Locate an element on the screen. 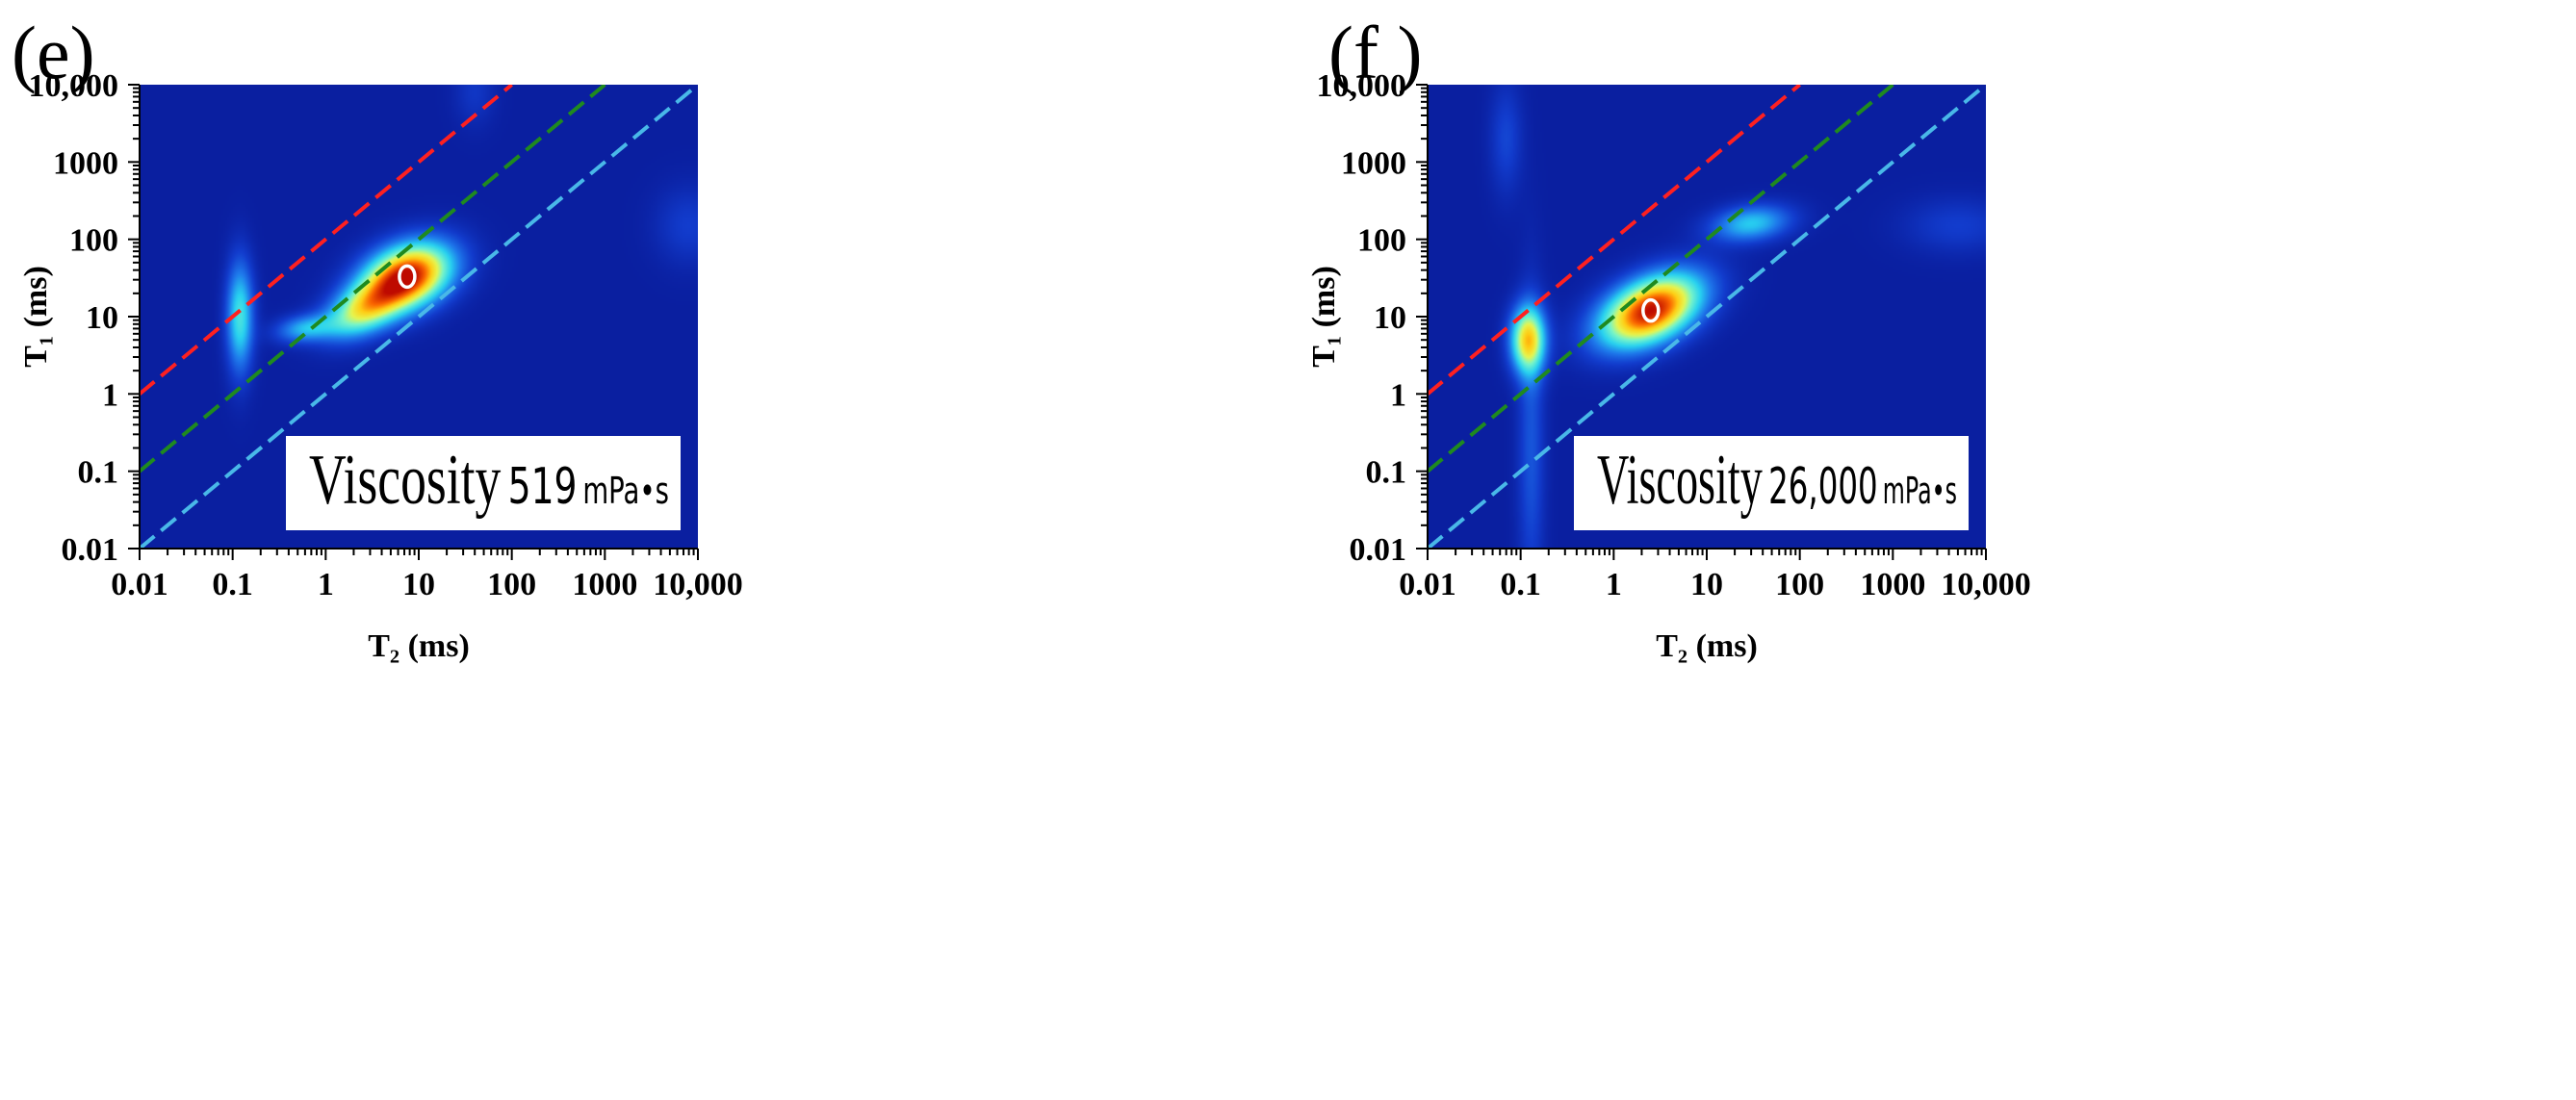 The height and width of the screenshot is (1100, 2576). viscosity-value: 519 is located at coordinates (543, 487).